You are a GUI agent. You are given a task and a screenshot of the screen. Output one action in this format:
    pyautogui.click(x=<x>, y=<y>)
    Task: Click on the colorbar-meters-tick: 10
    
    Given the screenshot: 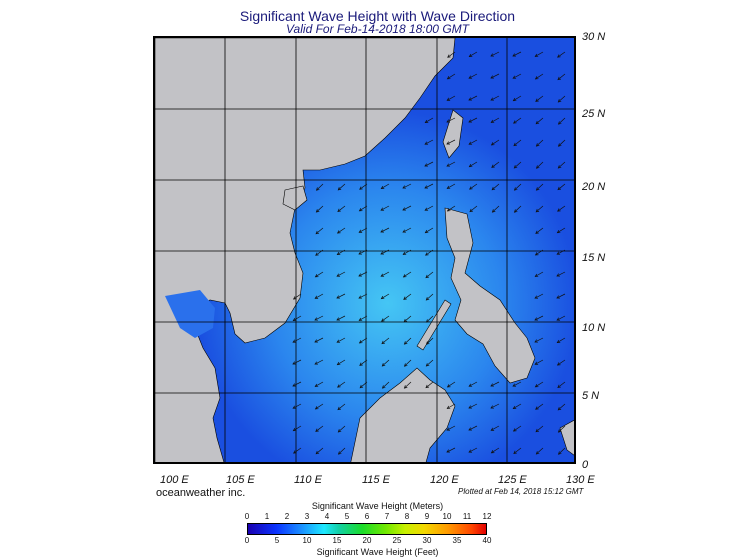 What is the action you would take?
    pyautogui.click(x=447, y=516)
    